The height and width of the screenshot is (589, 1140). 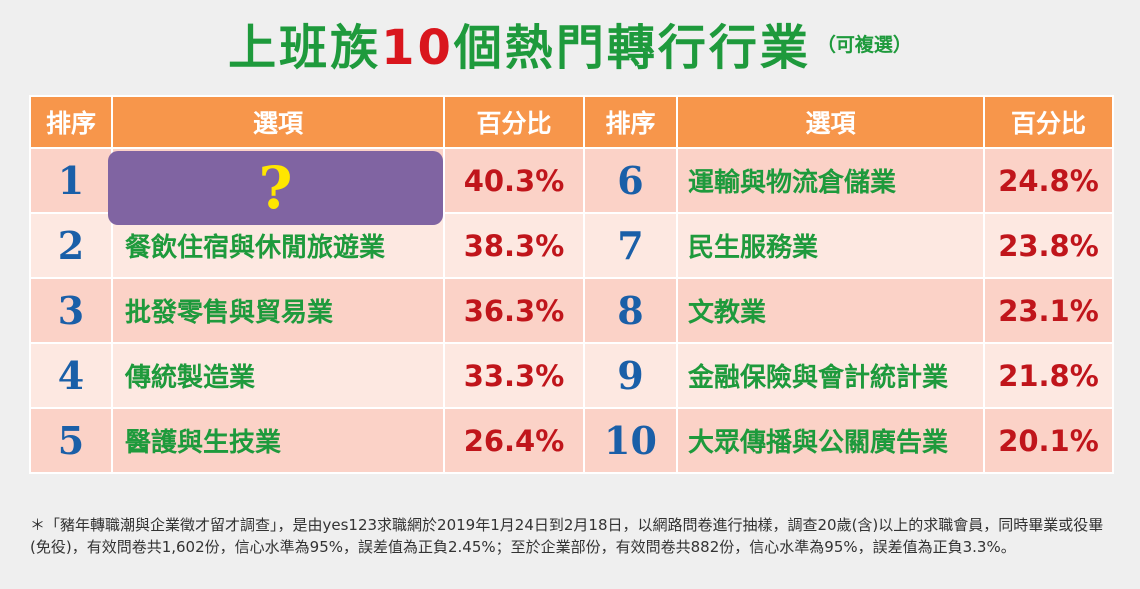 I want to click on question-mark-icon: ?, so click(x=275, y=188).